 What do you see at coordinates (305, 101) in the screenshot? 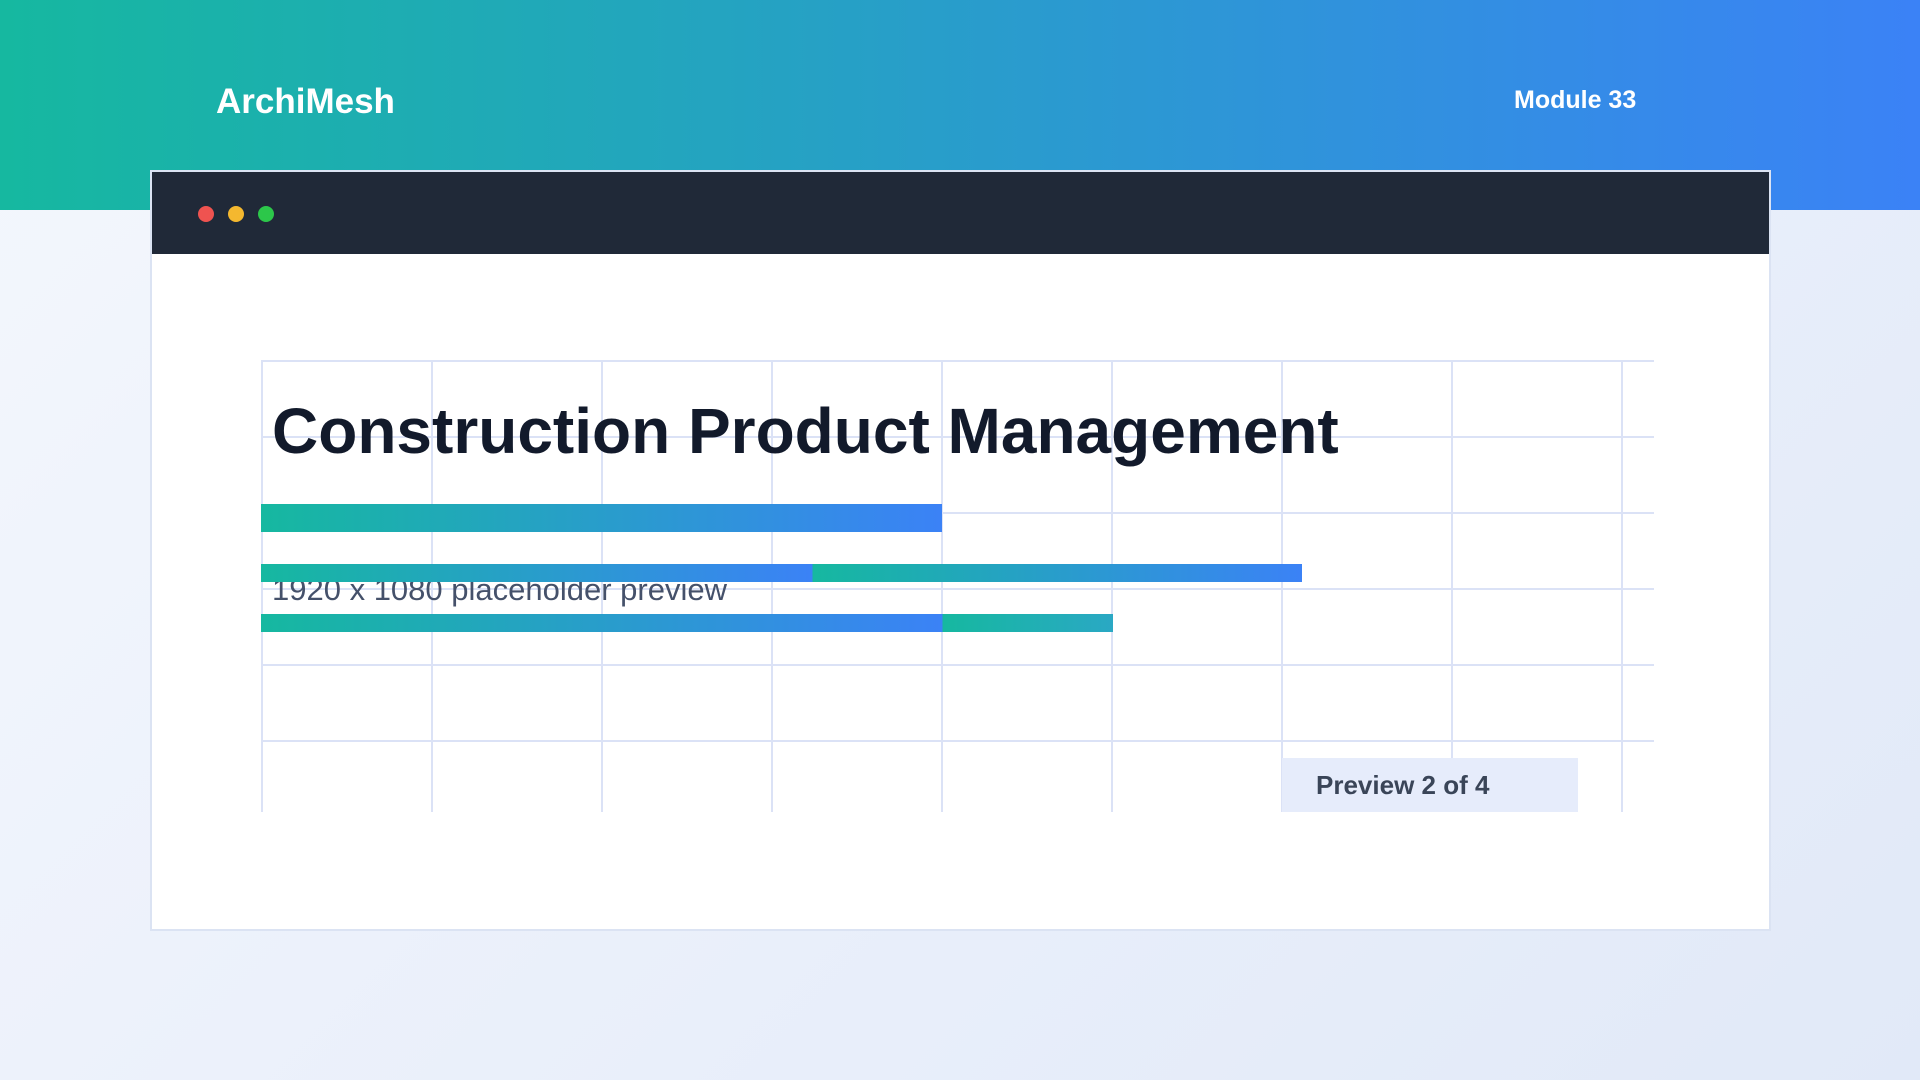
I see `brand-logo: ArchiMesh` at bounding box center [305, 101].